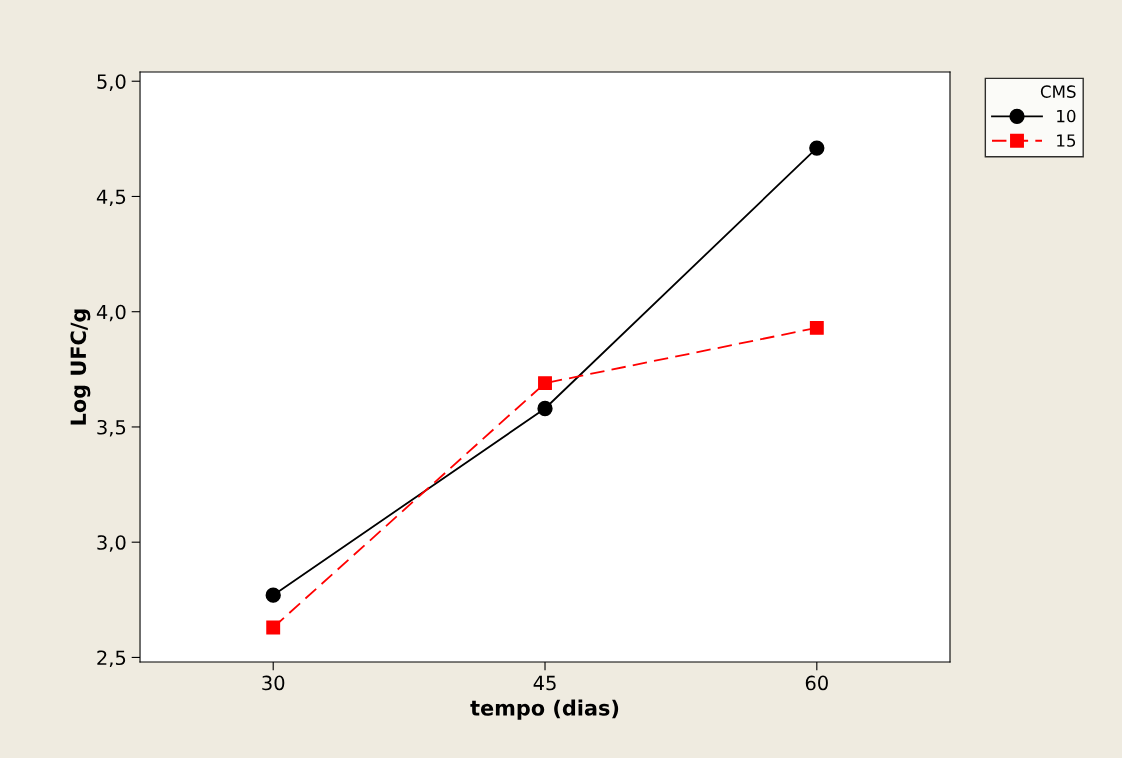  What do you see at coordinates (111, 198) in the screenshot?
I see `y-tick-label: 4,5` at bounding box center [111, 198].